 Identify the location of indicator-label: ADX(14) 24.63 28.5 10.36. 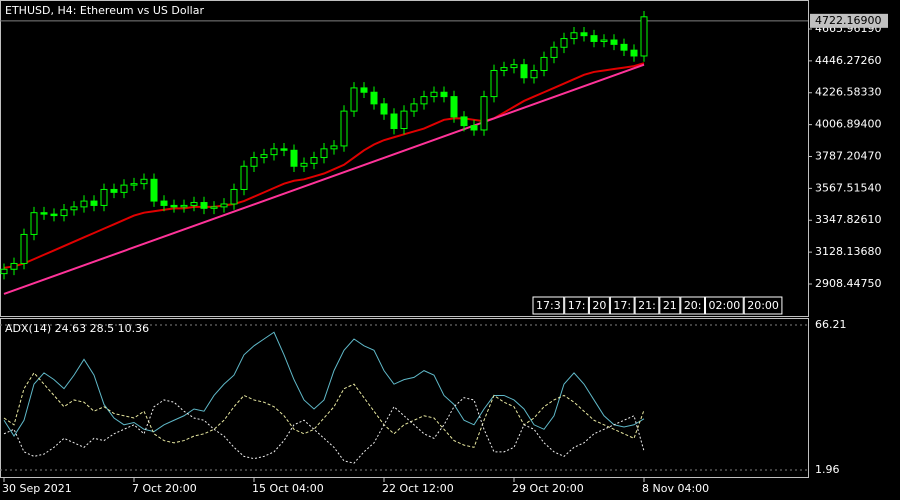
(77, 328).